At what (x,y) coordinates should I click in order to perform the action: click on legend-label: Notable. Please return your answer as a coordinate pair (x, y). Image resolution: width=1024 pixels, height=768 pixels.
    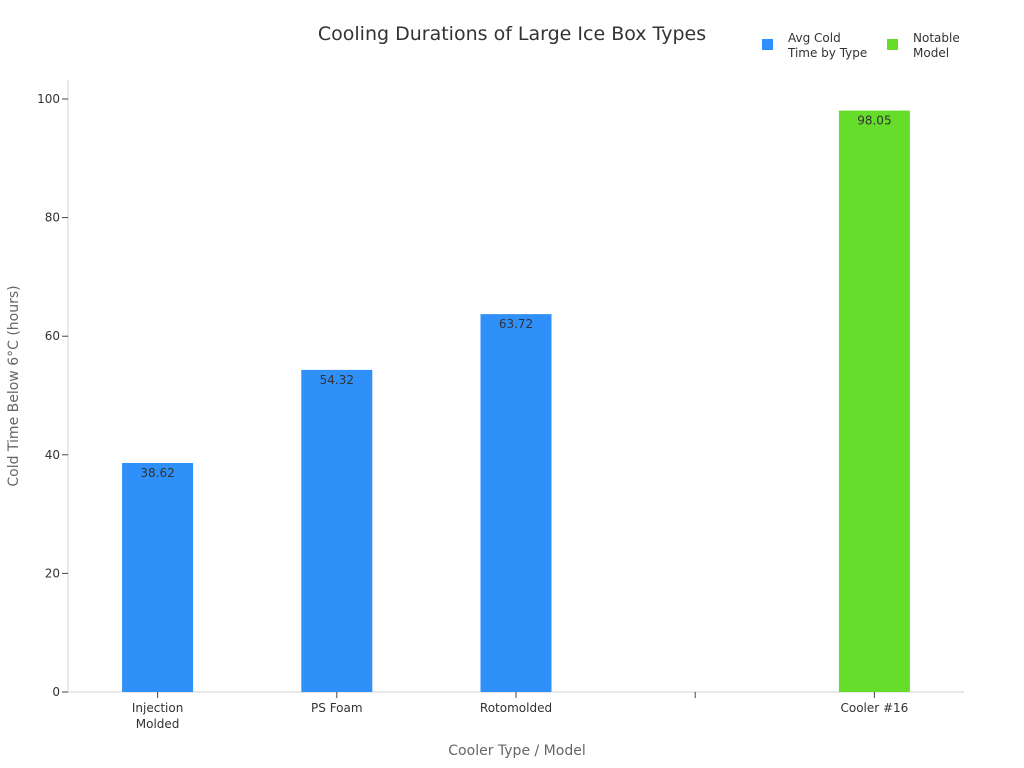
    Looking at the image, I should click on (936, 38).